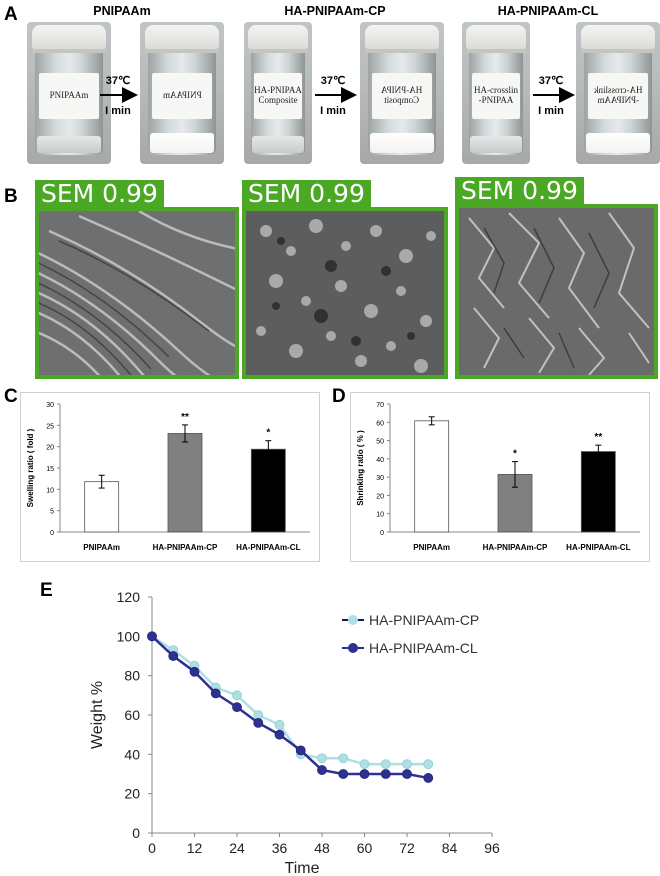  I want to click on swelling-category-label: HA-PNIPAAm-CP, so click(185, 547).